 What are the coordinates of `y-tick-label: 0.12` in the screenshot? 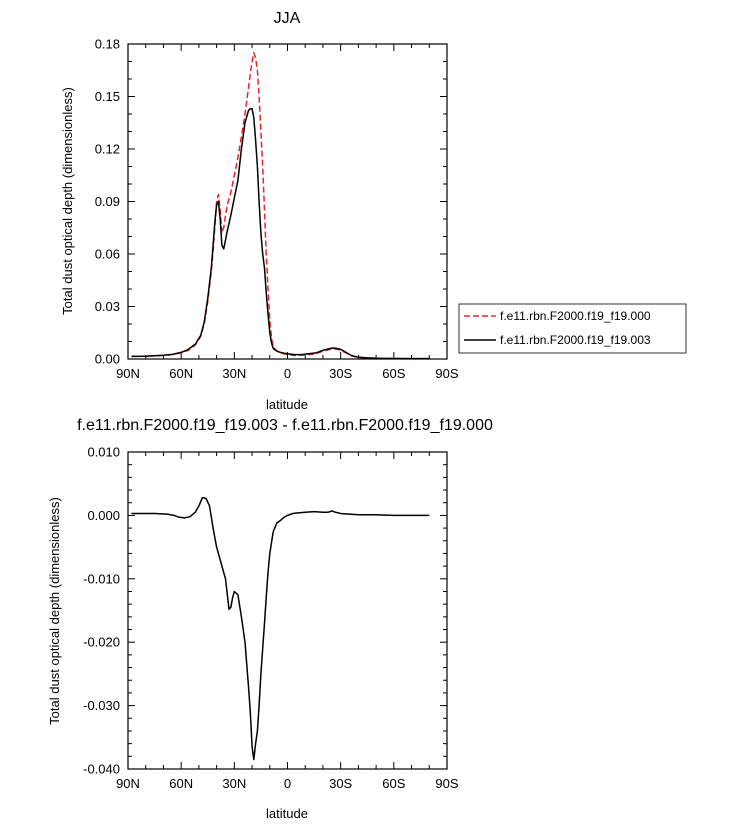 It's located at (107, 149).